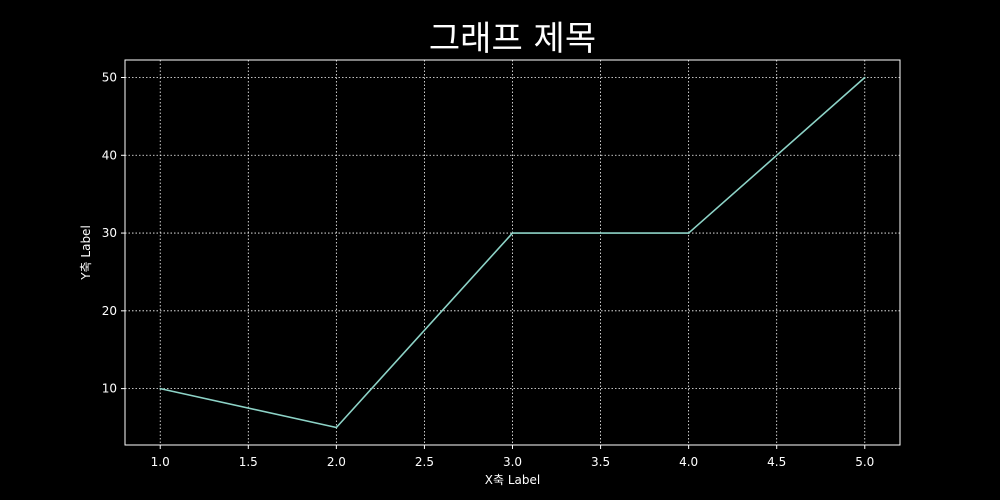 The width and height of the screenshot is (1000, 500). What do you see at coordinates (109, 311) in the screenshot?
I see `y-tick-label: 20` at bounding box center [109, 311].